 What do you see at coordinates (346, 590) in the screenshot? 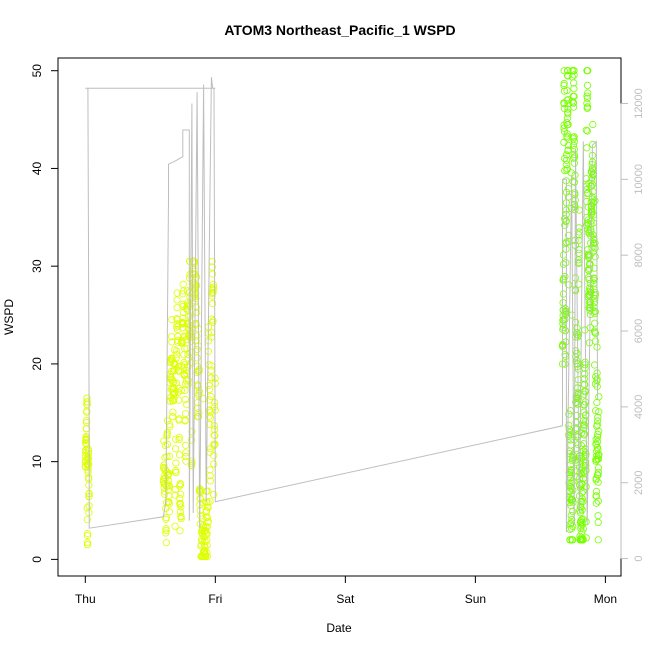
I see `x-axis: Thu Fri Sat Sun Mon` at bounding box center [346, 590].